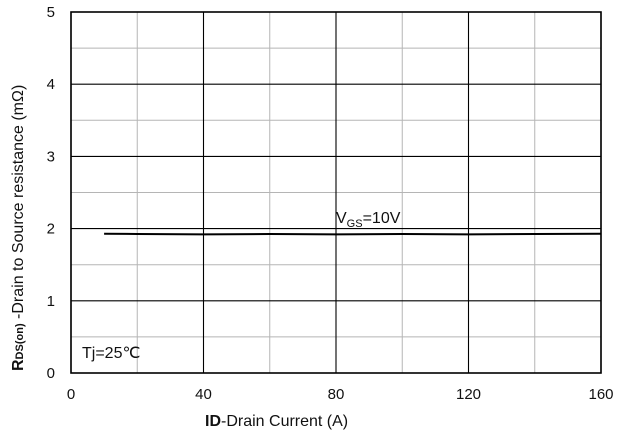 This screenshot has width=617, height=437. I want to click on y-axis-title: RDS(on) -Drain to Source resistance (mΩ), so click(18, 228).